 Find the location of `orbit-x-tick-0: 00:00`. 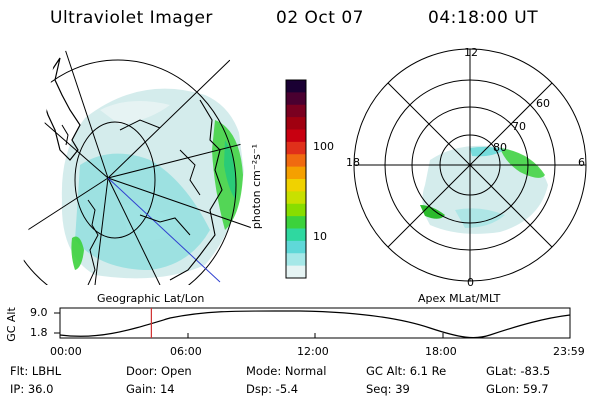

orbit-x-tick-0: 00:00 is located at coordinates (66, 351).